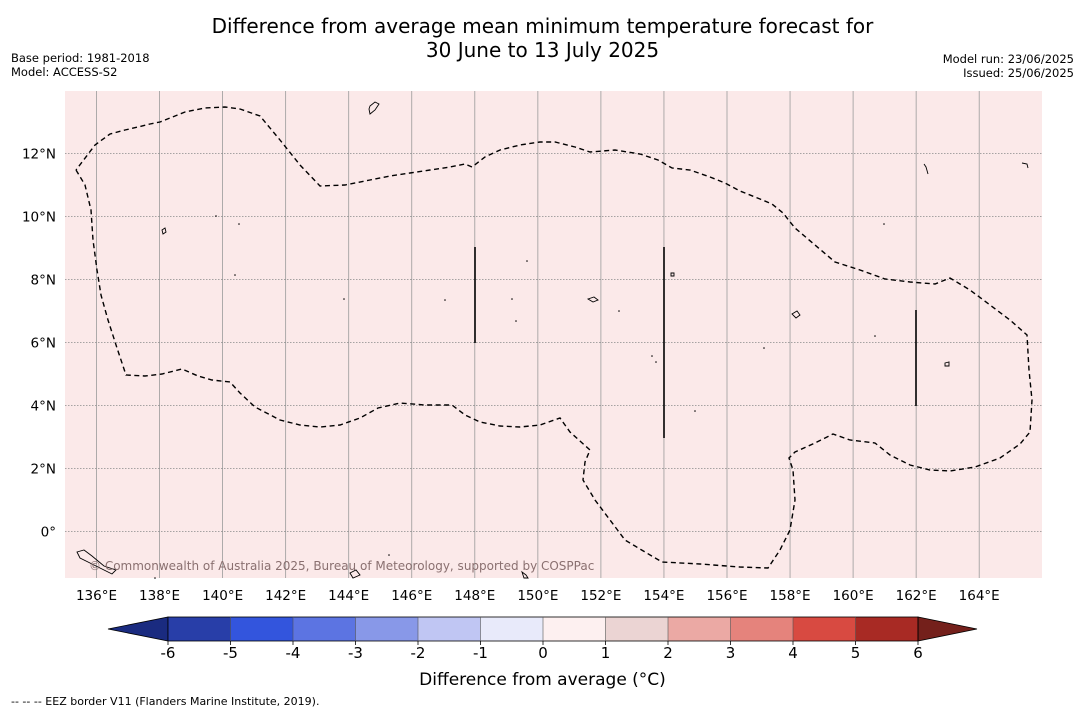 This screenshot has height=713, width=1085. I want to click on colorbar-tick-label: -4, so click(293, 653).